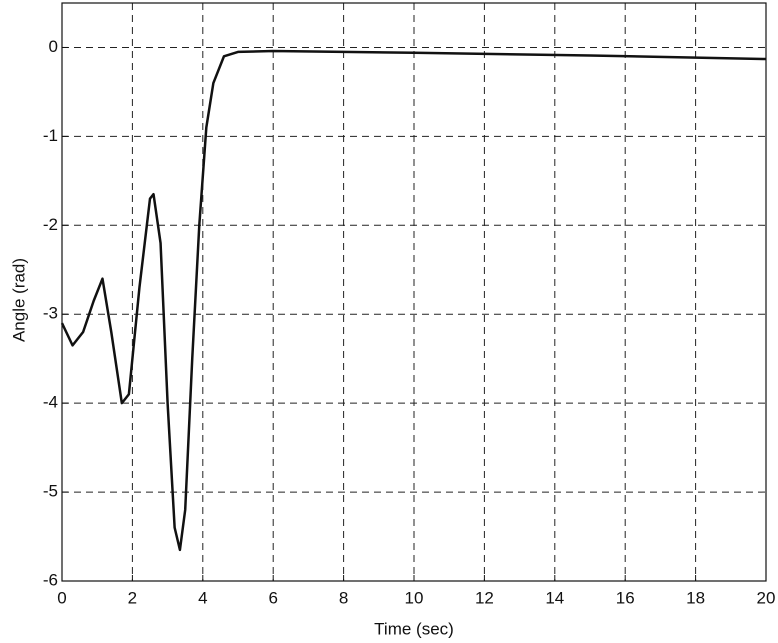 Image resolution: width=778 pixels, height=643 pixels. I want to click on x-tick-label: 4, so click(202, 597).